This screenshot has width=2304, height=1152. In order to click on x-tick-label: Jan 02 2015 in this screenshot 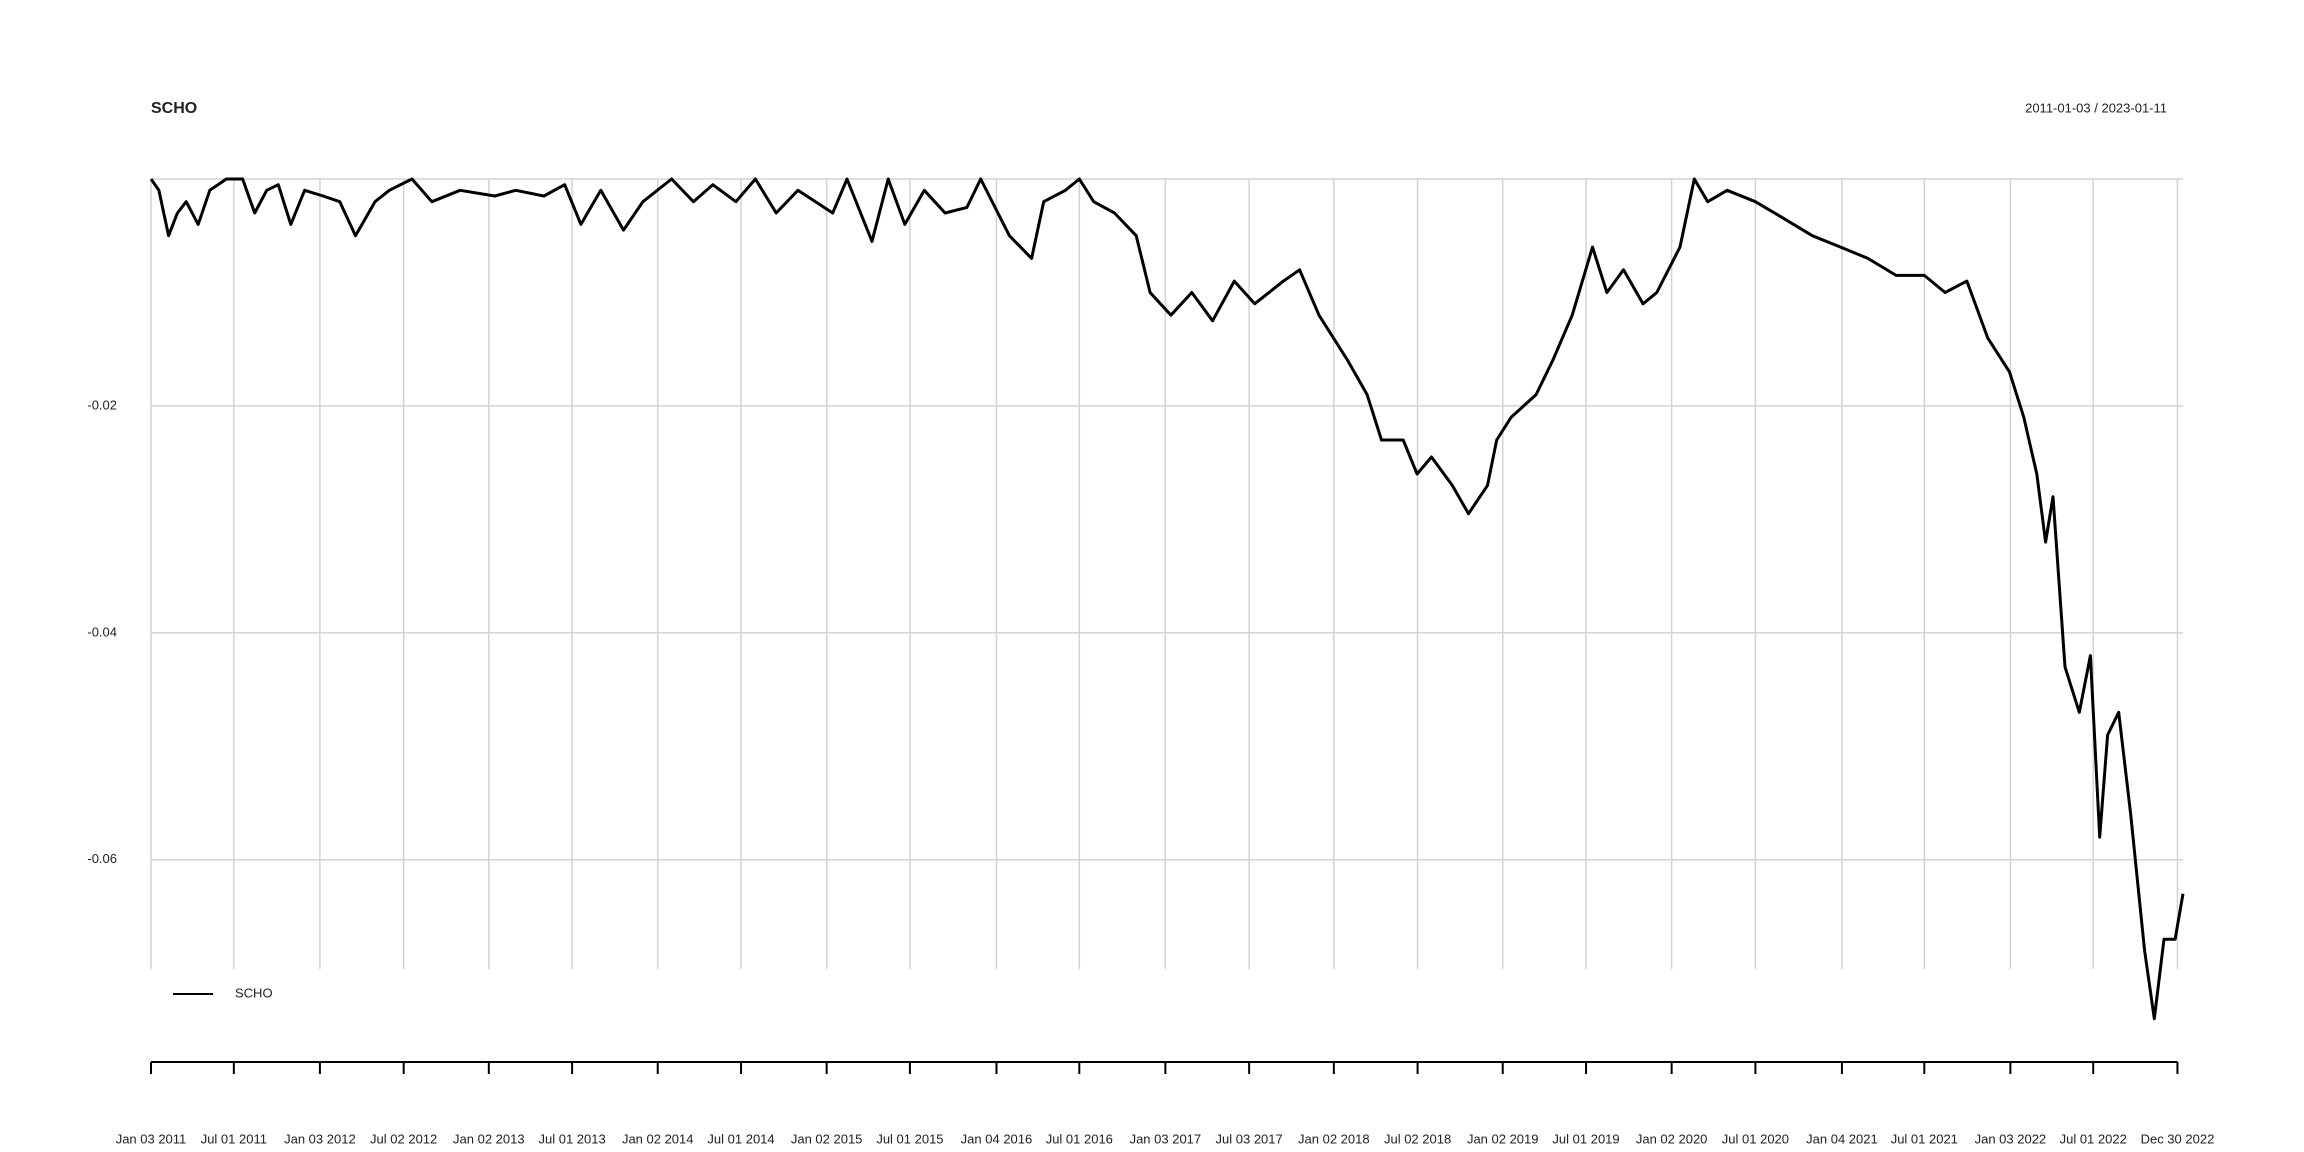, I will do `click(827, 1138)`.